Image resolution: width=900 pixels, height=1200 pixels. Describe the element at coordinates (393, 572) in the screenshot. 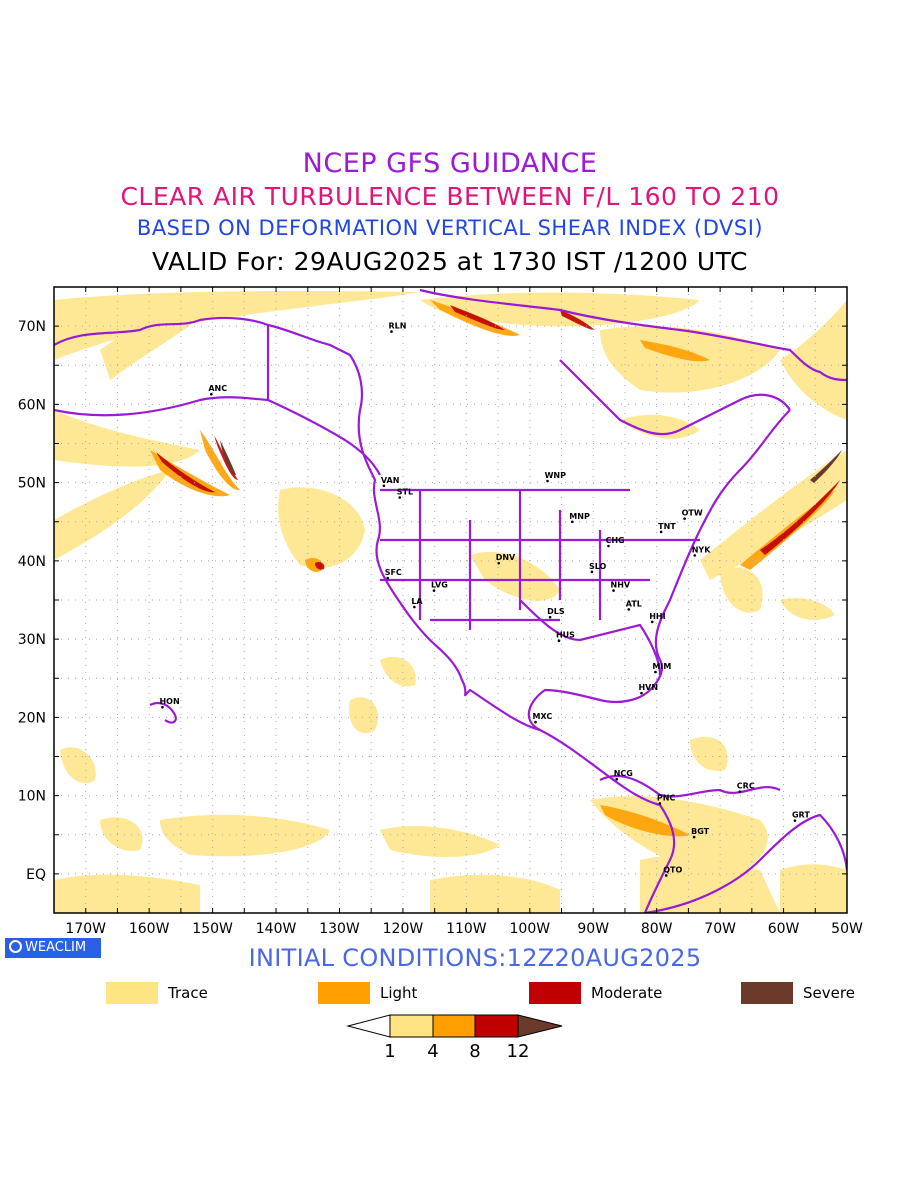

I see `station-label: SFC` at that location.